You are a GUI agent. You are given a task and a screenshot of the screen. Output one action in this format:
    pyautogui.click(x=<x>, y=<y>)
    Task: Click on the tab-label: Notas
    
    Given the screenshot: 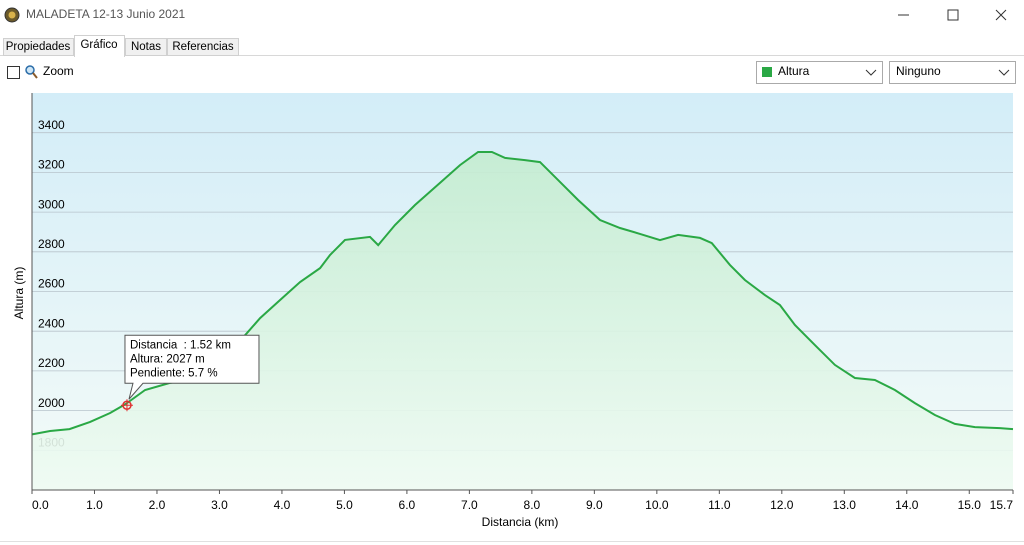 What is the action you would take?
    pyautogui.click(x=146, y=47)
    